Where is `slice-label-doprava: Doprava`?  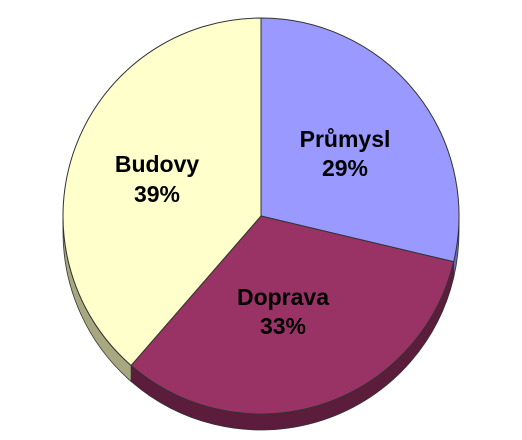
slice-label-doprava: Doprava is located at coordinates (283, 297).